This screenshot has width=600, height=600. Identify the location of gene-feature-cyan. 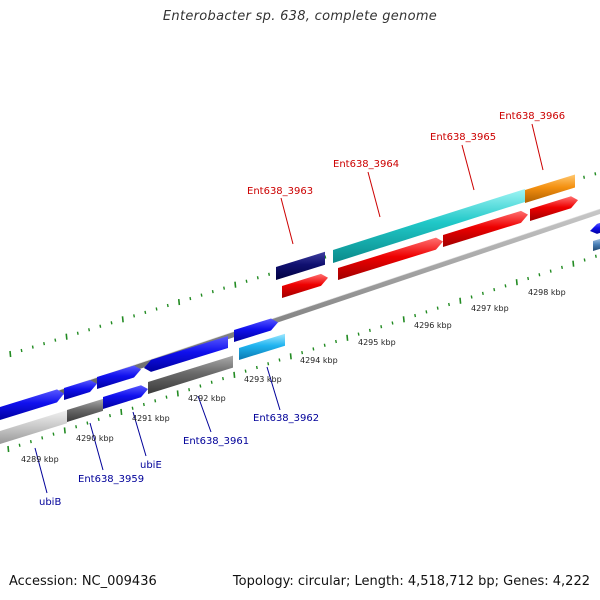
(429, 225).